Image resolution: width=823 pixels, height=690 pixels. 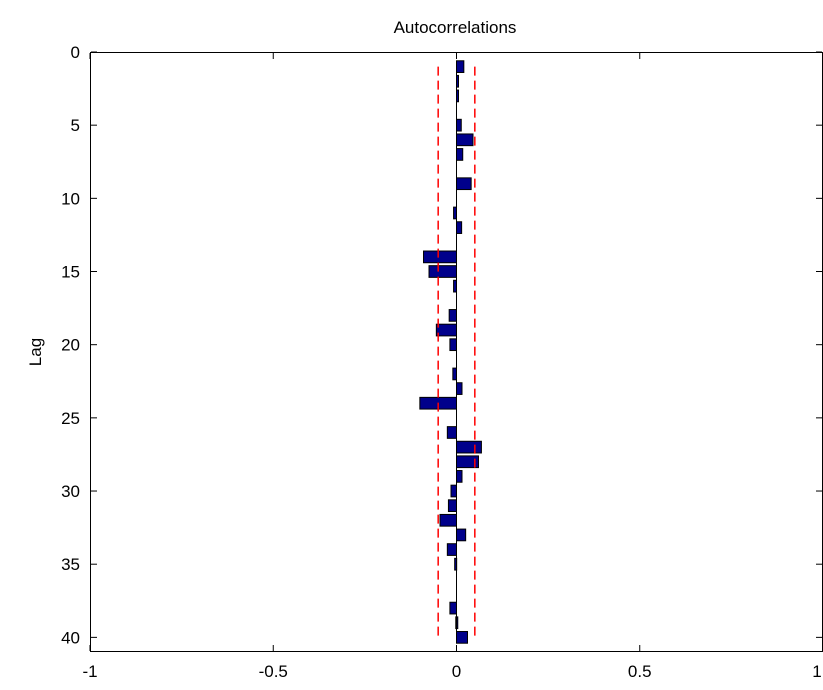 I want to click on y-tick-label: 20, so click(x=70, y=345).